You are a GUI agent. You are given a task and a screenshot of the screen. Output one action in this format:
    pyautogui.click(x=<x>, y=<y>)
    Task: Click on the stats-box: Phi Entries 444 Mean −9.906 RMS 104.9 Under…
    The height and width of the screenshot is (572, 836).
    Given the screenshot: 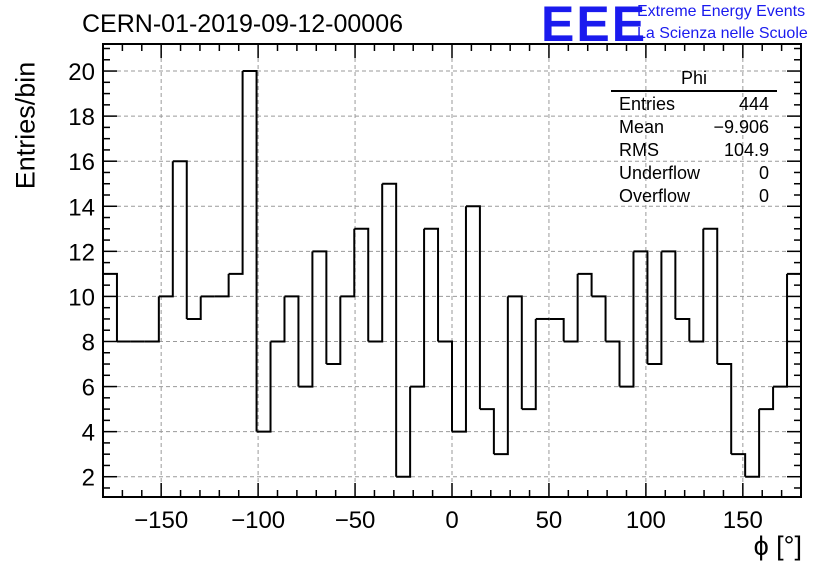 What is the action you would take?
    pyautogui.click(x=694, y=137)
    